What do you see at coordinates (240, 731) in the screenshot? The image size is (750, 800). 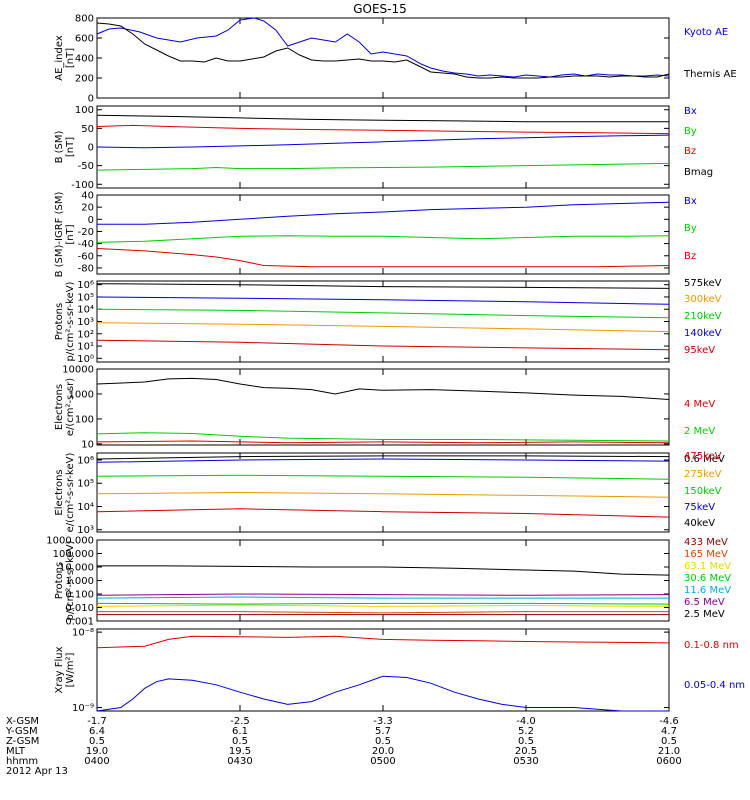 I see `ephem-value: 6.1` at bounding box center [240, 731].